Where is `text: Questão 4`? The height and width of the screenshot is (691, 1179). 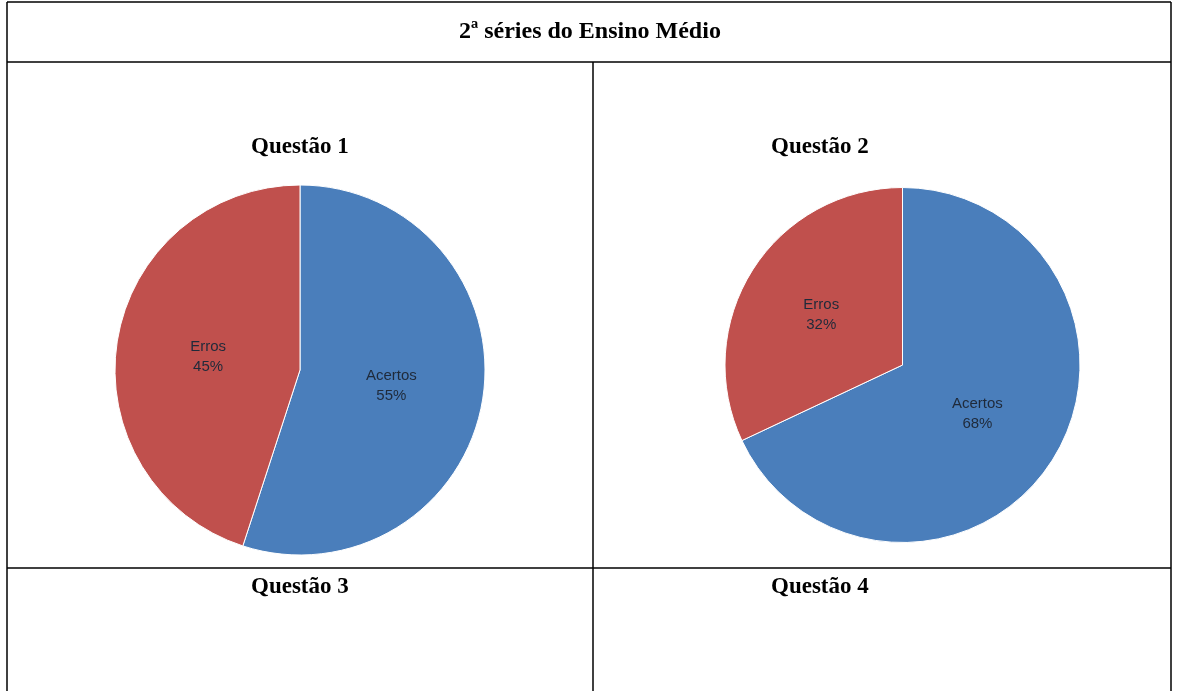 text: Questão 4 is located at coordinates (820, 585).